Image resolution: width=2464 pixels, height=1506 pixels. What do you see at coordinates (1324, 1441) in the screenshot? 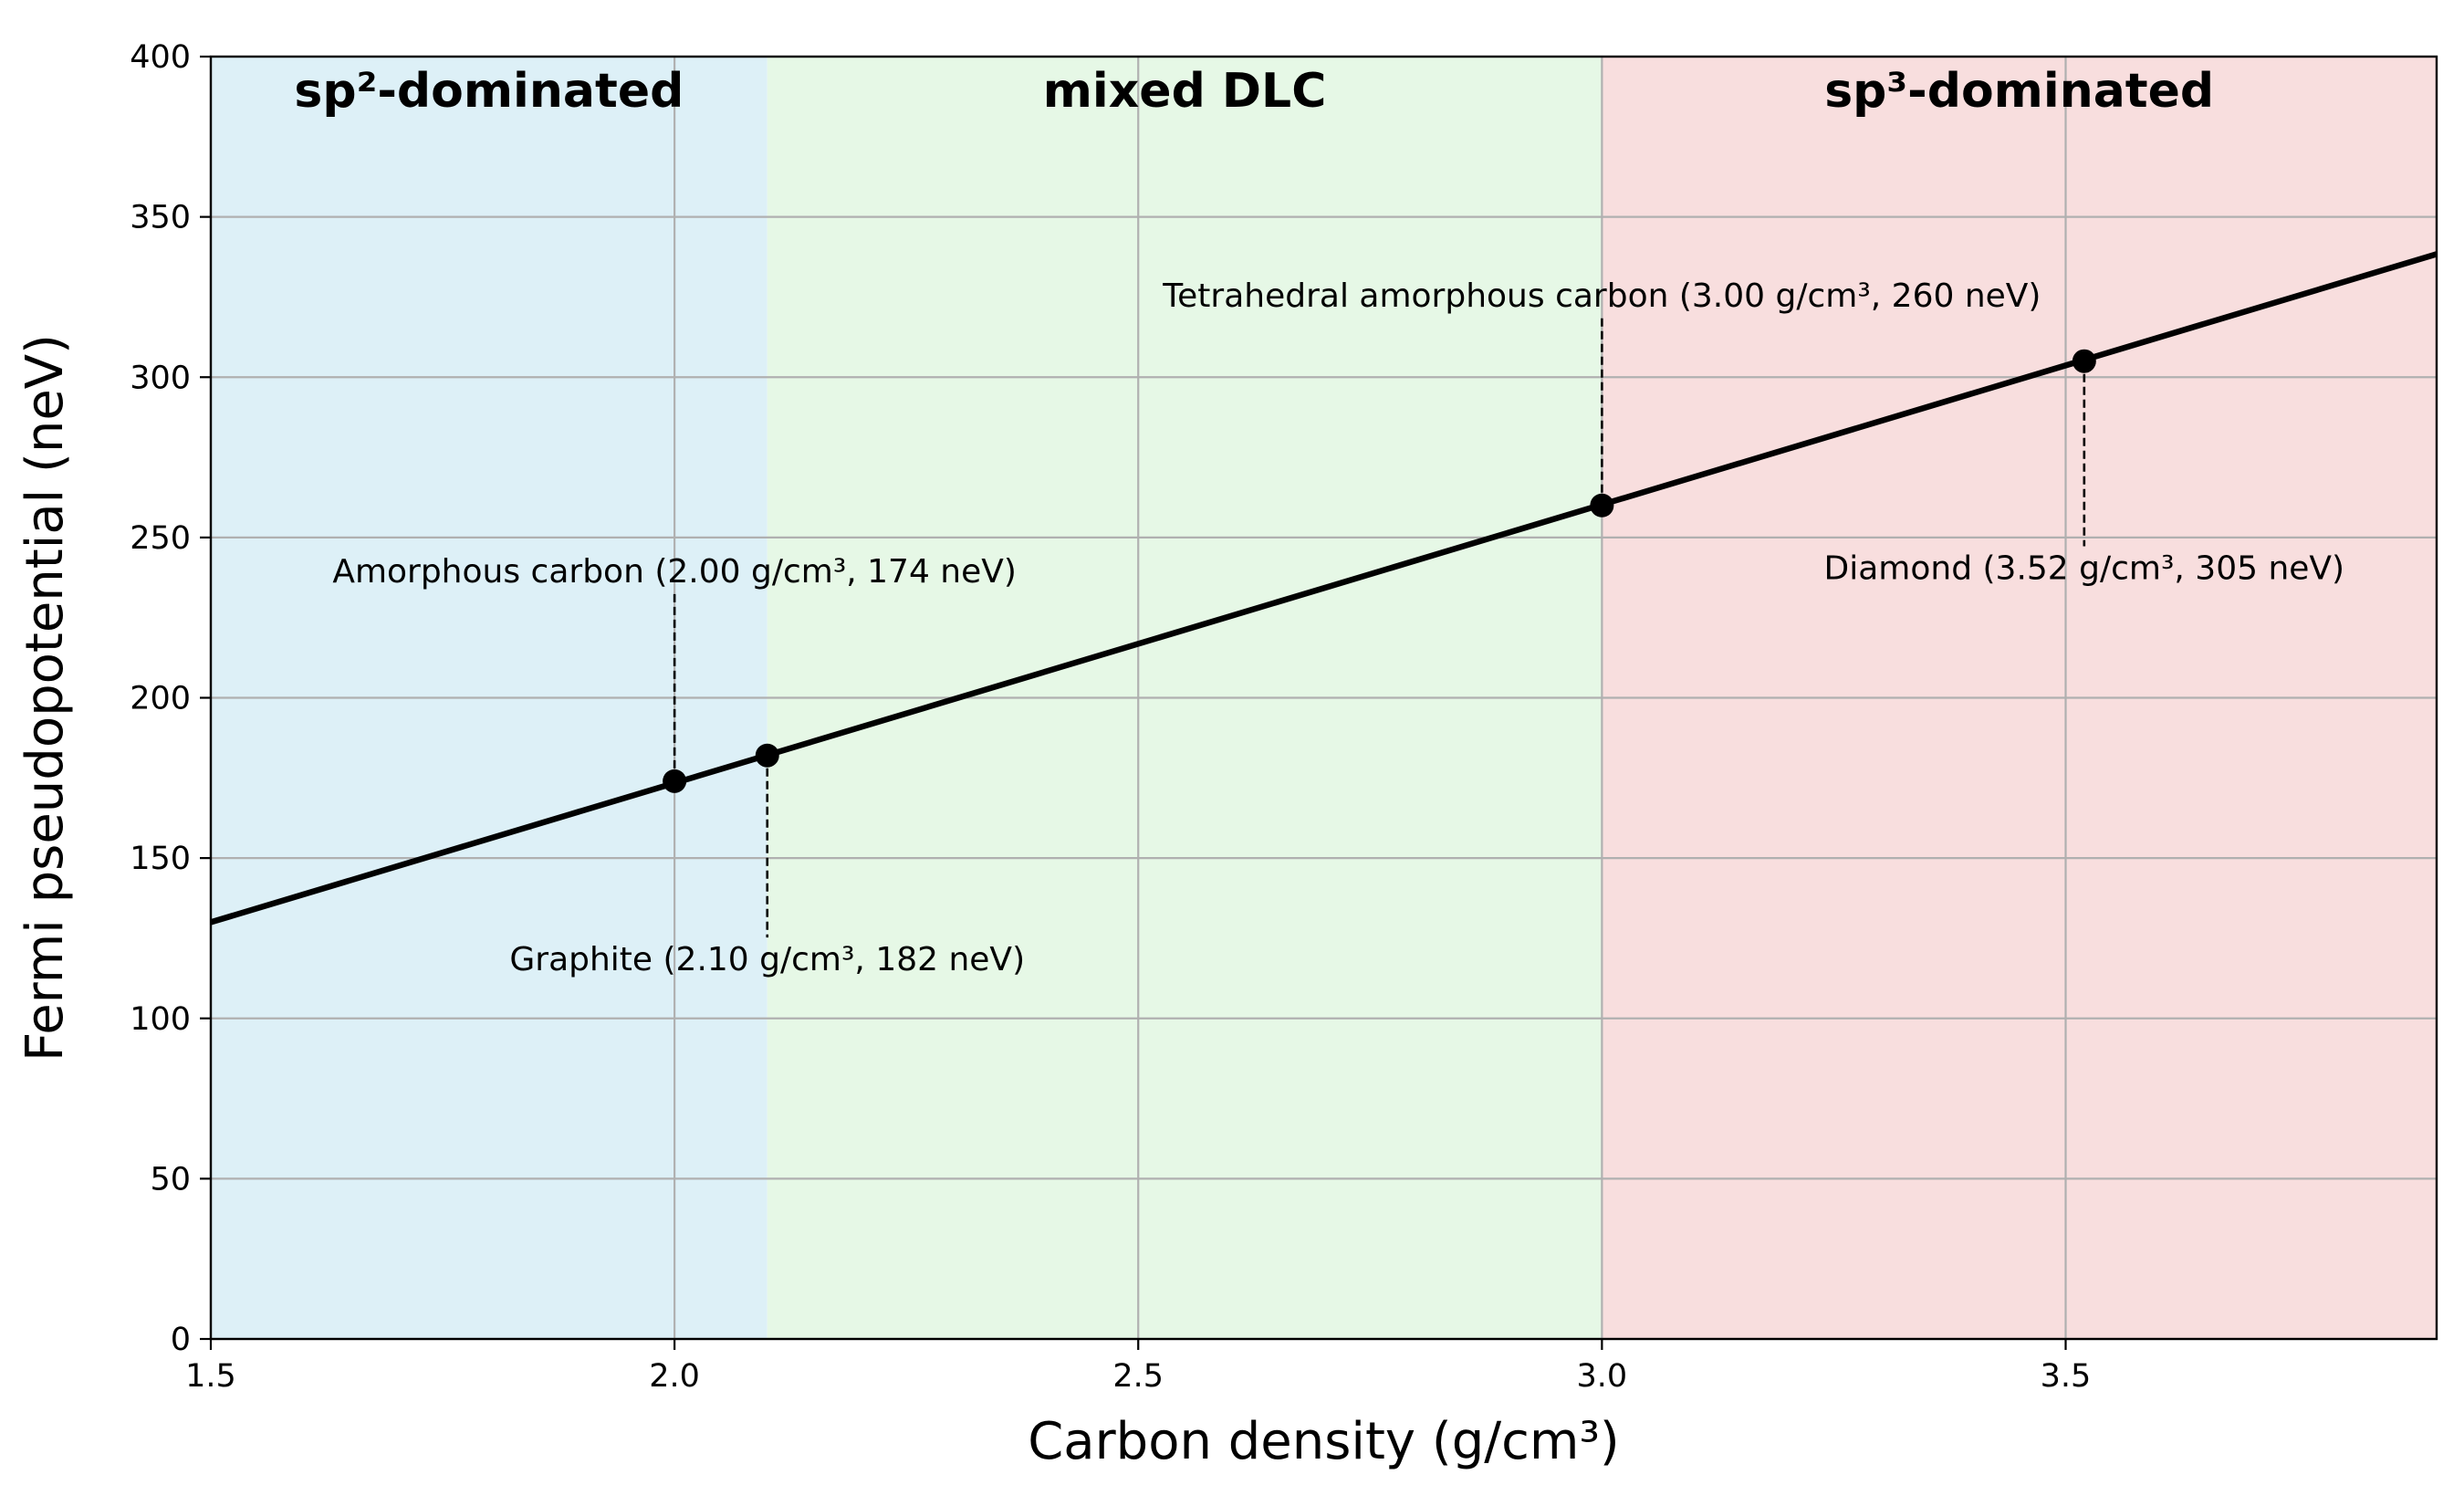
I see `x-axis-label: Carbon density (g/cm³)` at bounding box center [1324, 1441].